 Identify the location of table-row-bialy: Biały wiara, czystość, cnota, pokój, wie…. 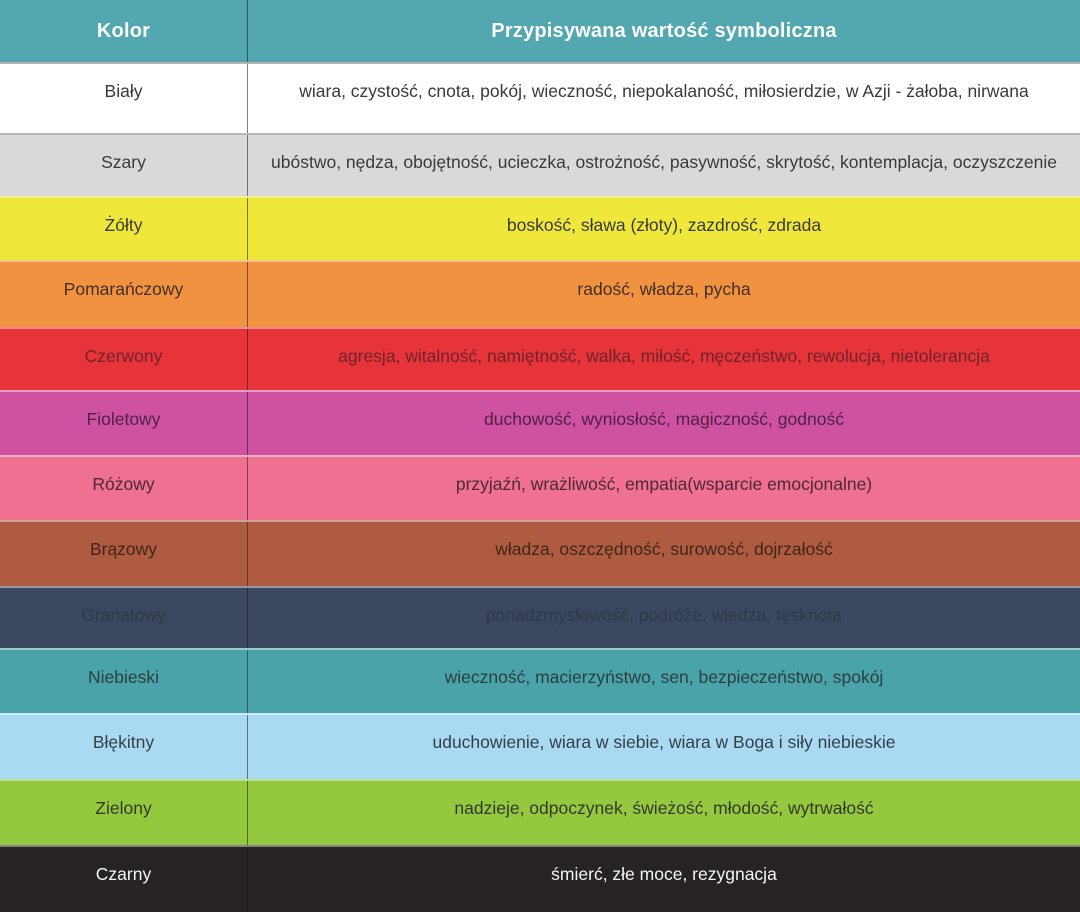
(540, 97).